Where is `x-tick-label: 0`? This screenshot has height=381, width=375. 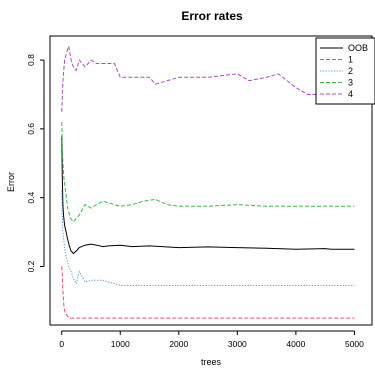 x-tick-label: 0 is located at coordinates (61, 344).